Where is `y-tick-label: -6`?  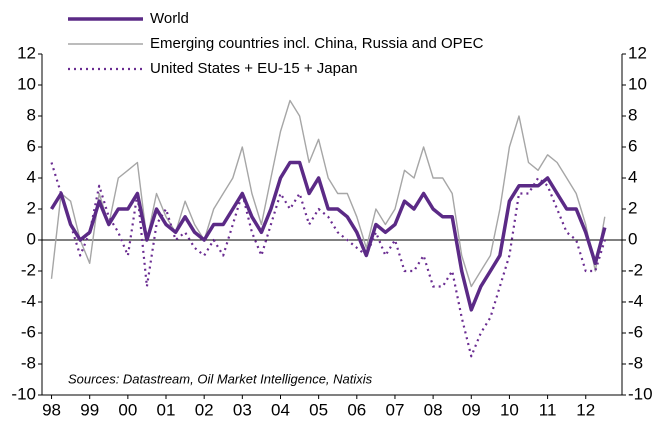 y-tick-label: -6 is located at coordinates (28, 331).